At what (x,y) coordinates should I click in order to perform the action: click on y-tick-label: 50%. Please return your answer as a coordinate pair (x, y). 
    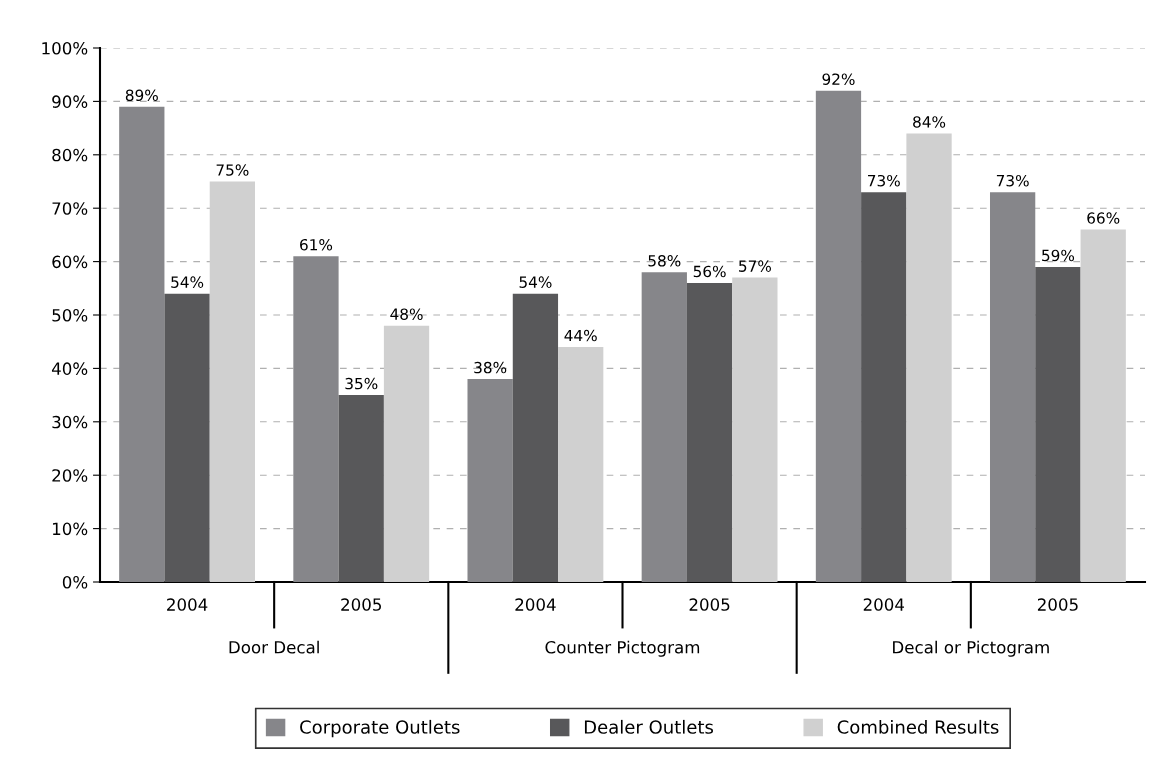
    Looking at the image, I should click on (70, 315).